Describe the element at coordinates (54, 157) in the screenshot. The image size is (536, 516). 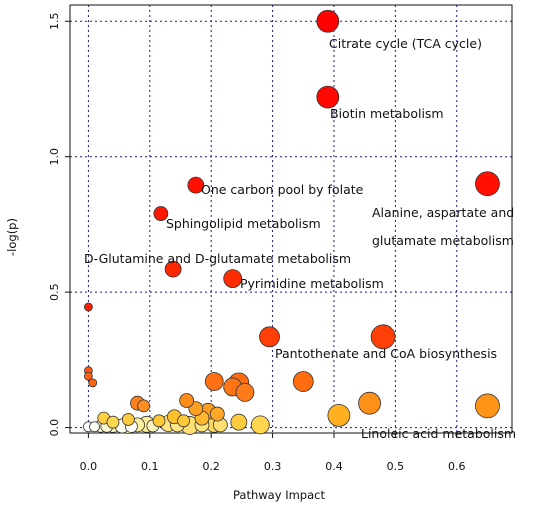
I see `y-tick-label: 1.0` at that location.